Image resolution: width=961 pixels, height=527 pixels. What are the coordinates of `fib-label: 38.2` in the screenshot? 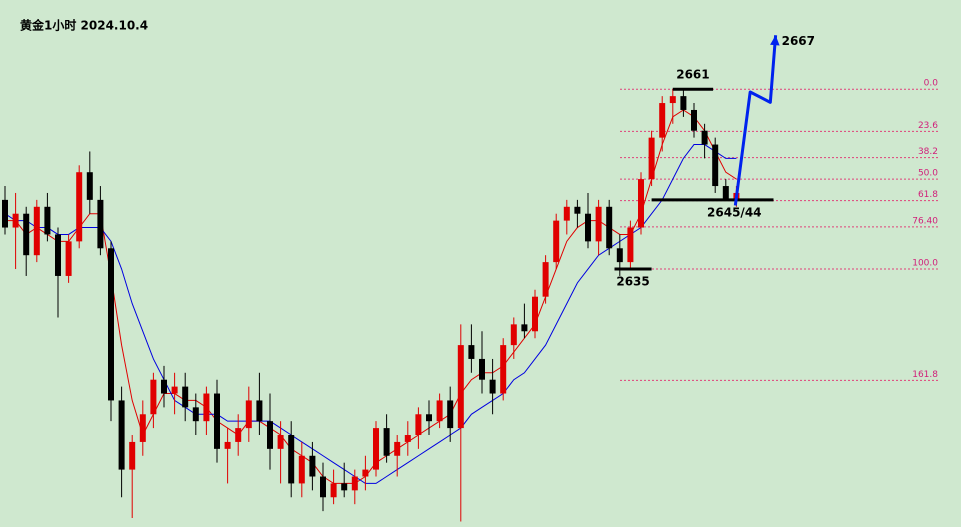 It's located at (928, 152).